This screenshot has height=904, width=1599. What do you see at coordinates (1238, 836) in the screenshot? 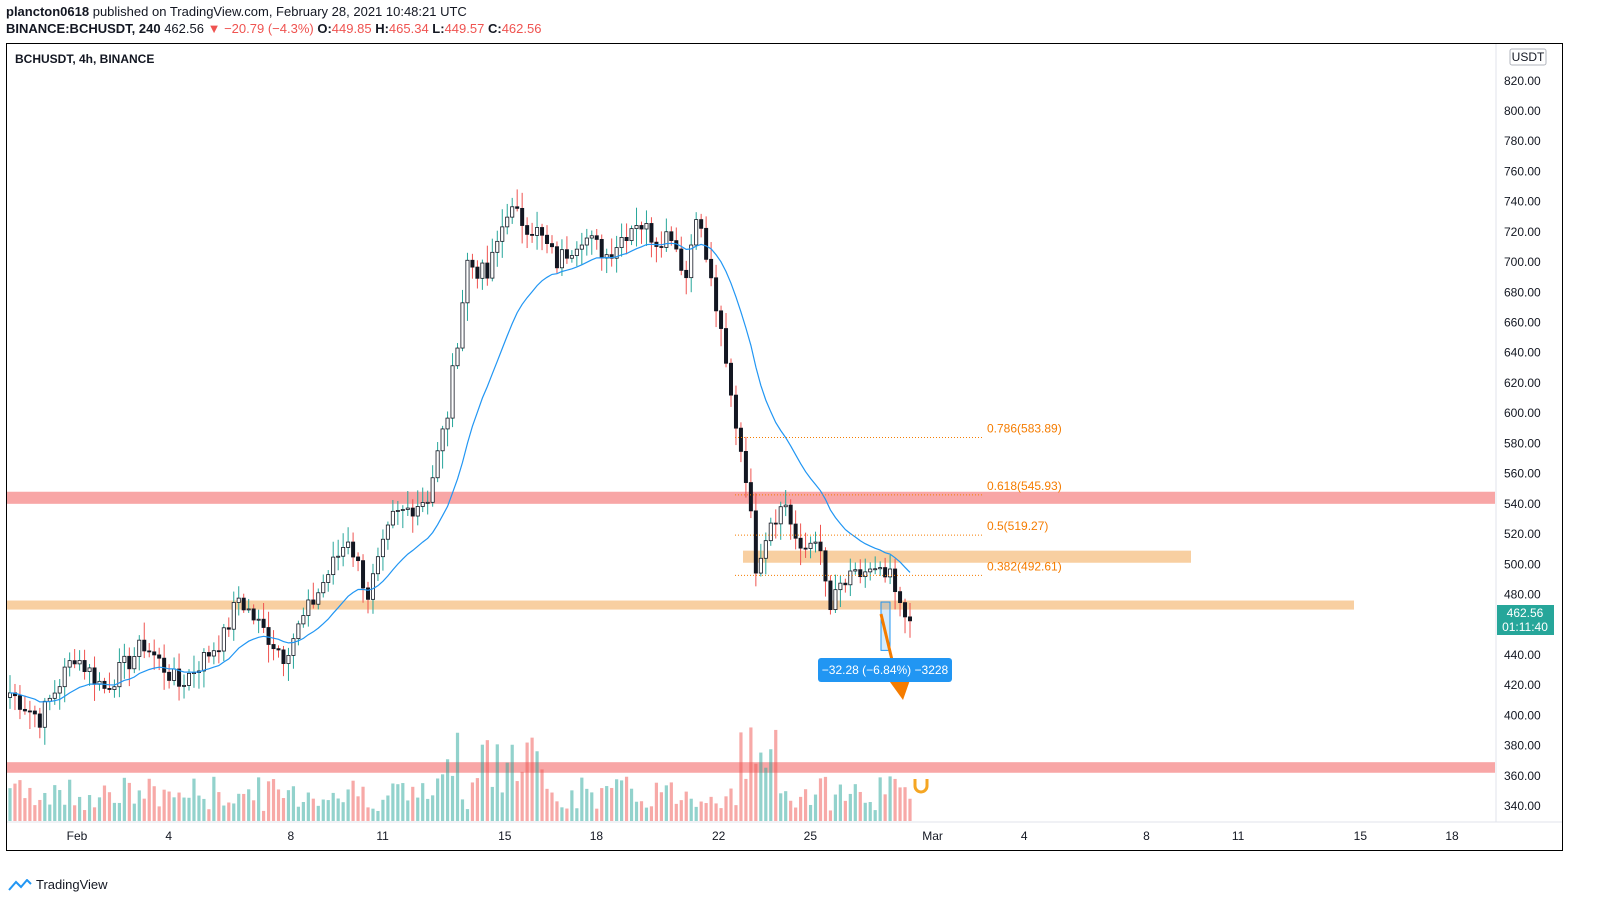
I see `x-tick-label: 11` at bounding box center [1238, 836].